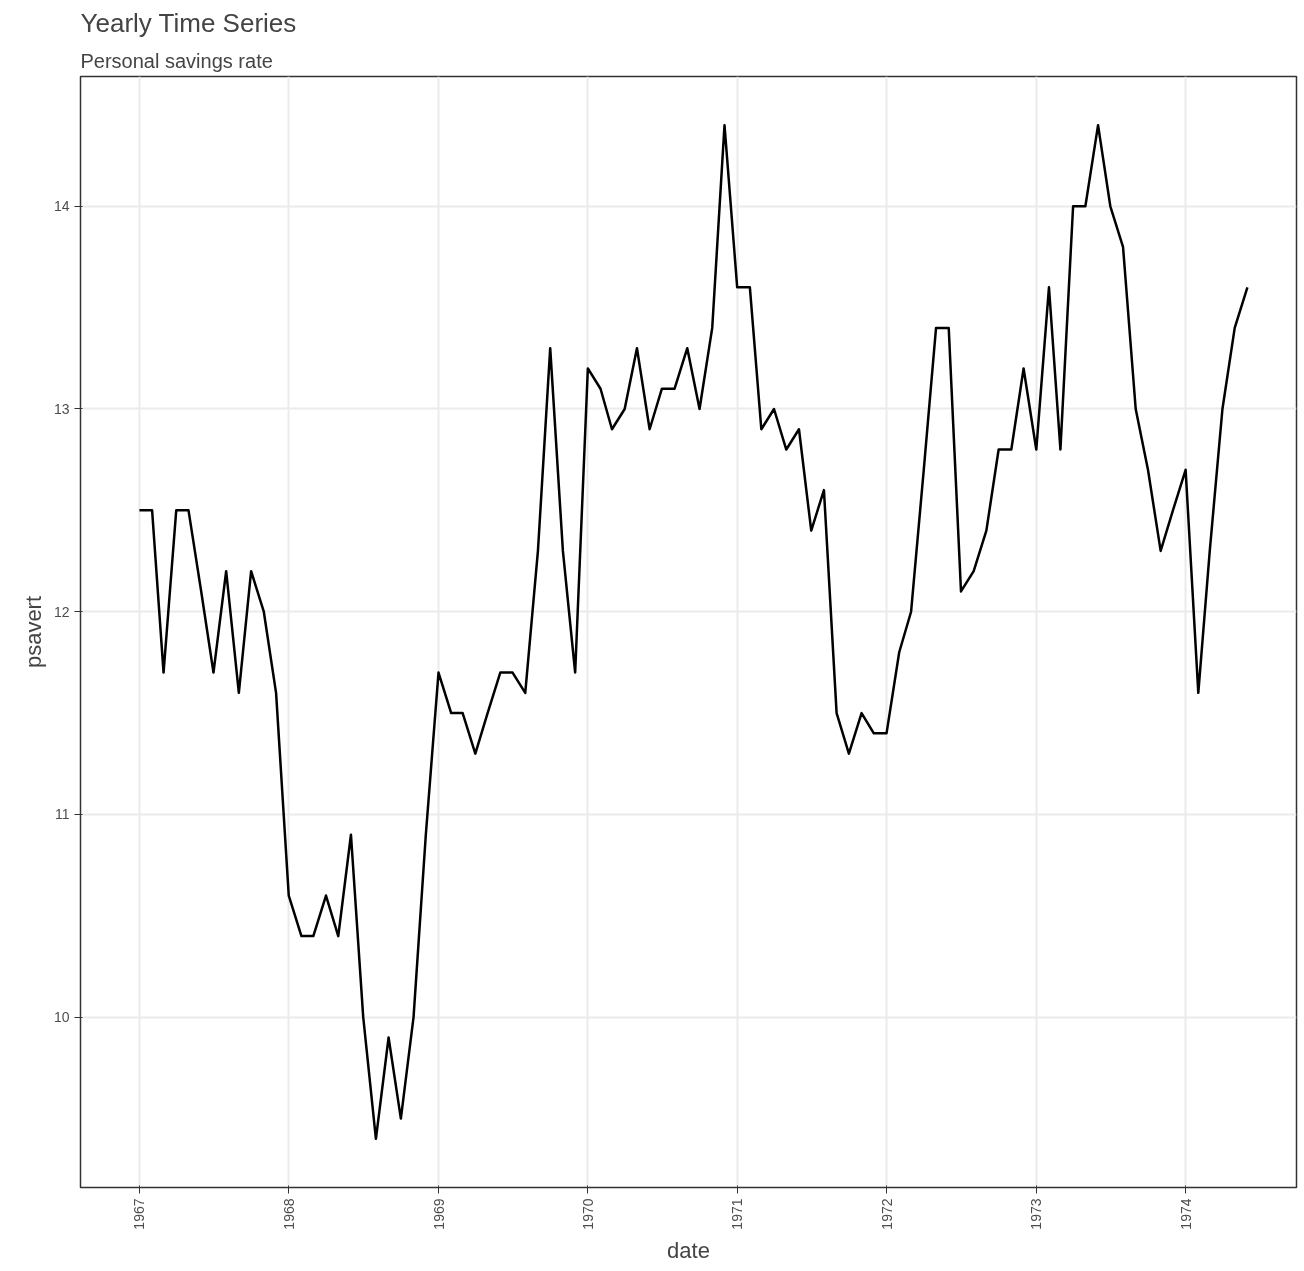 This screenshot has height=1271, width=1304. Describe the element at coordinates (438, 1214) in the screenshot. I see `x-tick-label: 1969` at that location.